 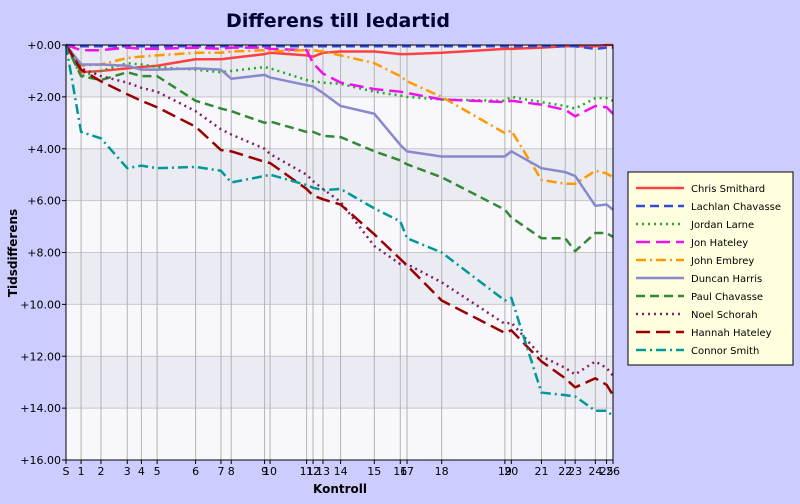 I want to click on y-tick-label: +4.00, so click(x=44, y=149).